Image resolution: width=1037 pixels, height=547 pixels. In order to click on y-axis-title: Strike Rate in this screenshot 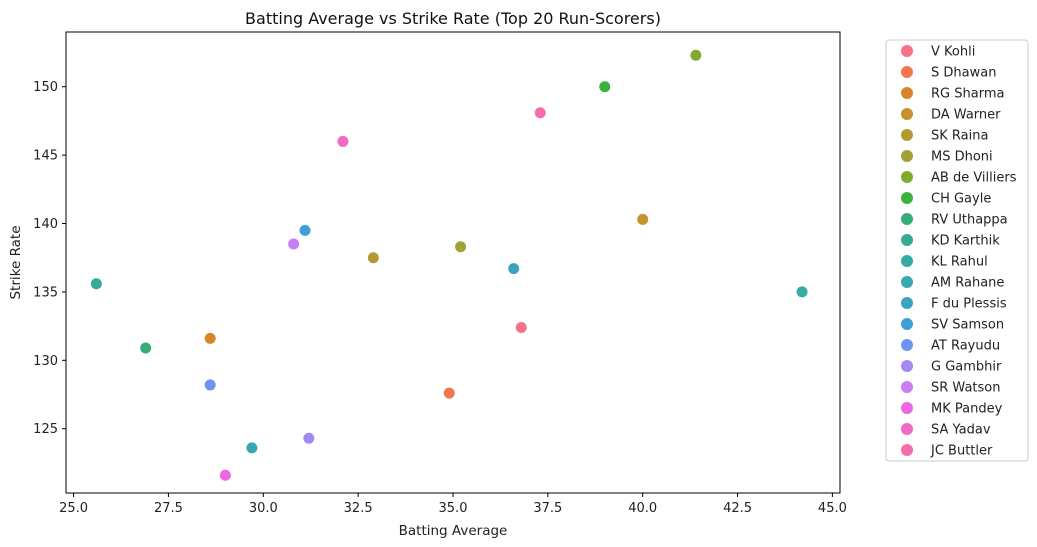, I will do `click(16, 262)`.